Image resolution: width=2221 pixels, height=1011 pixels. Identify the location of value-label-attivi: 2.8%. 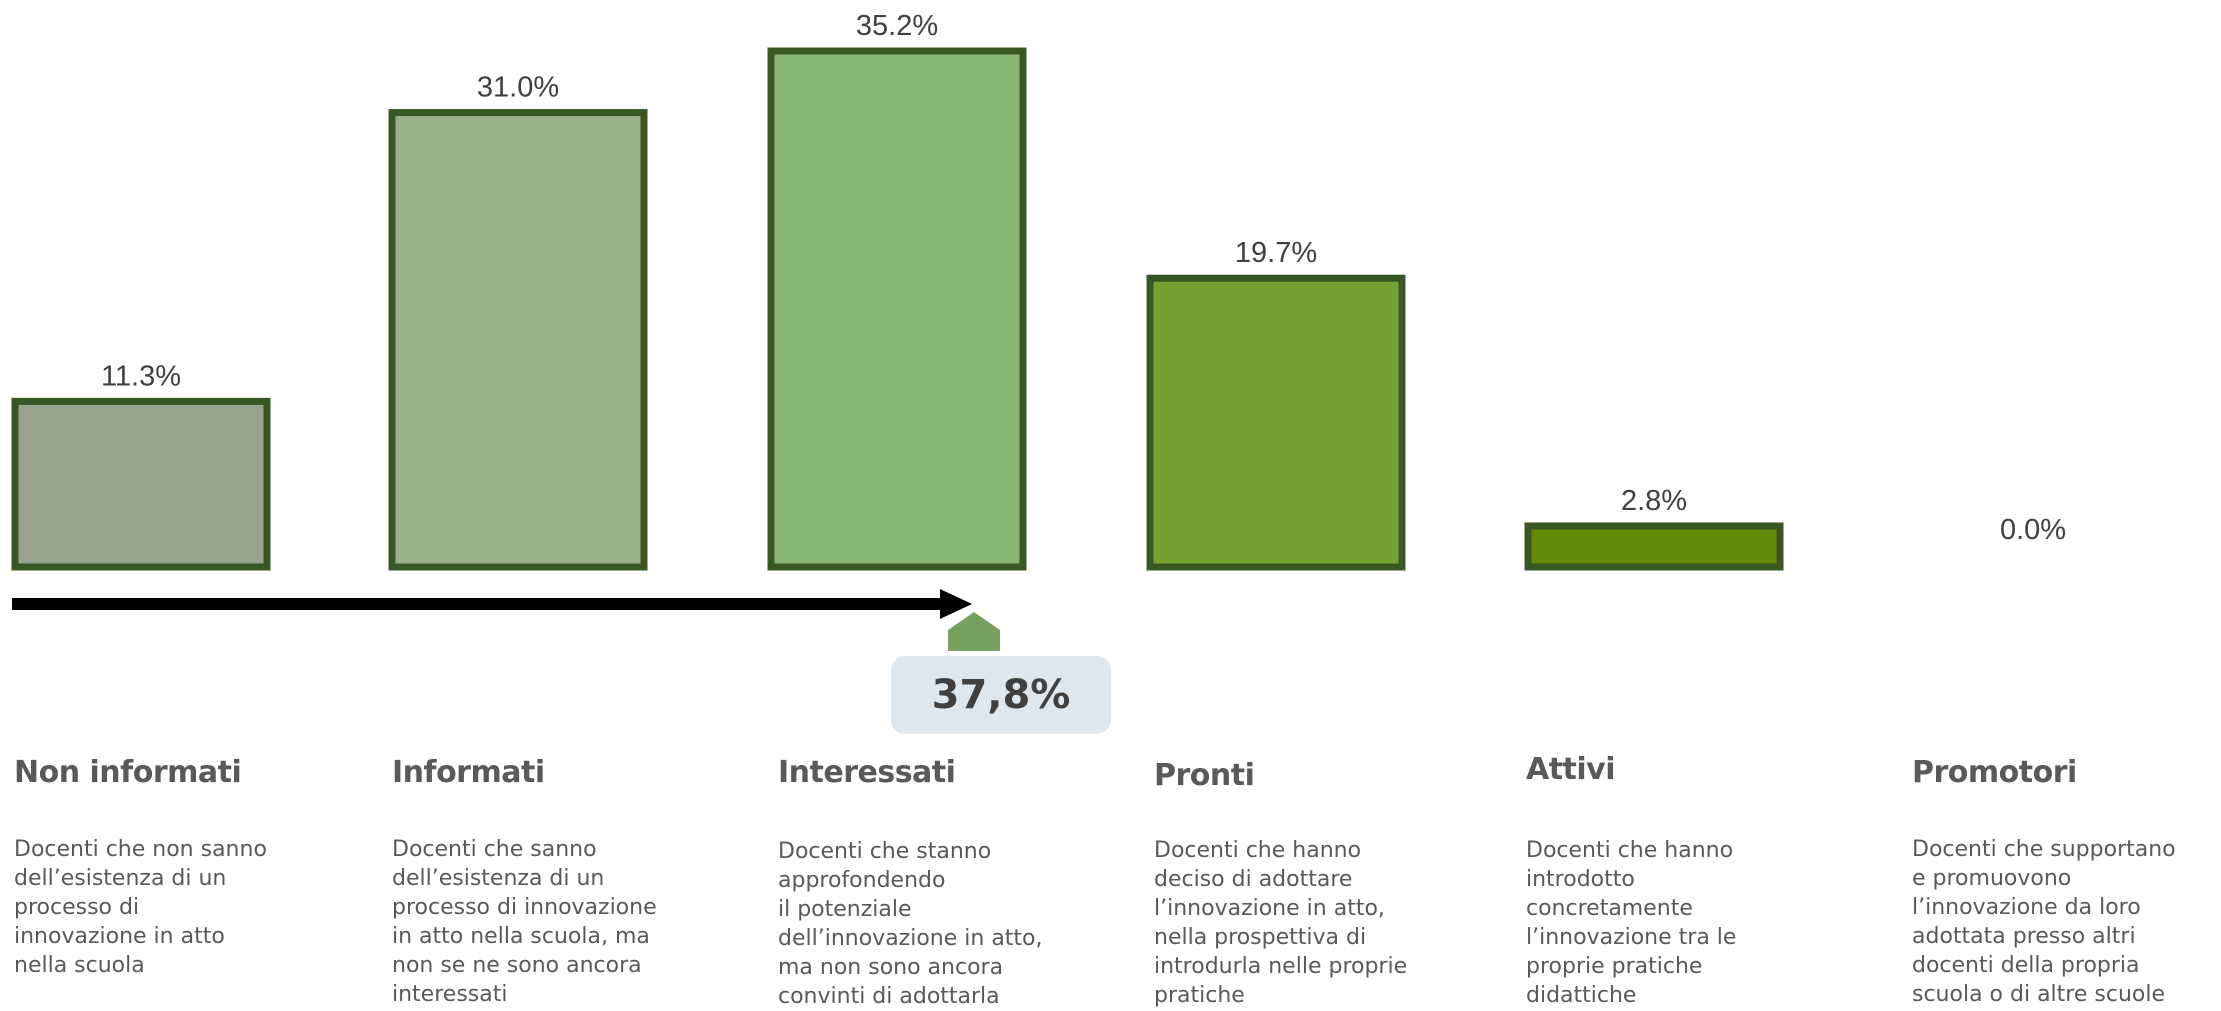
(1654, 501).